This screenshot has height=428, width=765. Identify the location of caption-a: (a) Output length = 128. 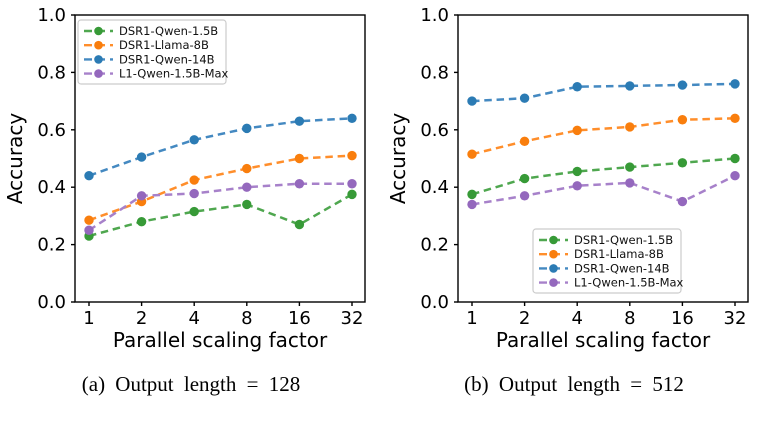
(191, 384).